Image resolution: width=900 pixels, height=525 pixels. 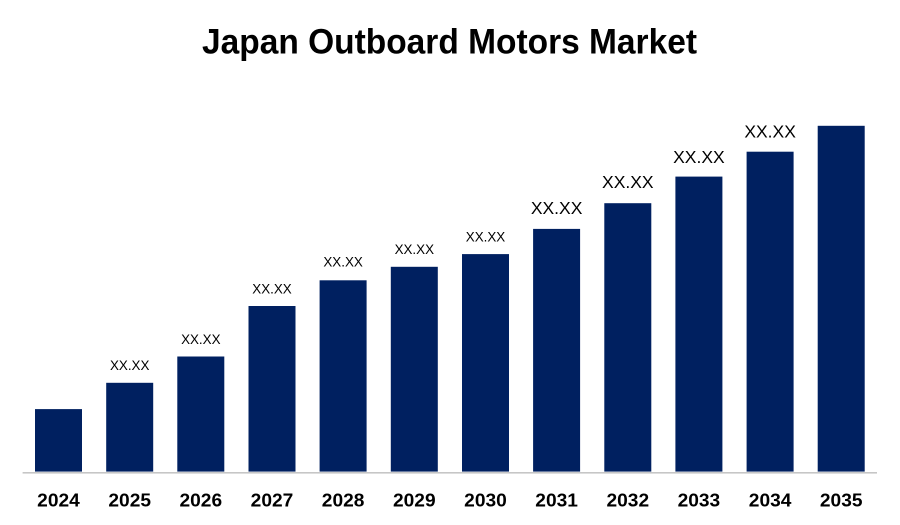 What do you see at coordinates (201, 499) in the screenshot?
I see `svg-text: 2026` at bounding box center [201, 499].